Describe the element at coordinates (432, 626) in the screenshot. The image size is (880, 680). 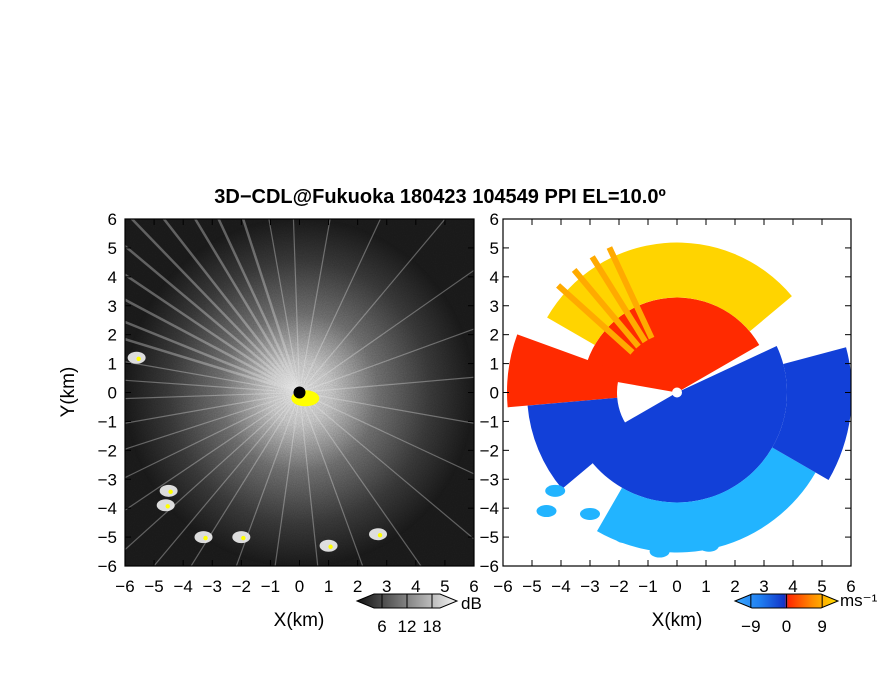
I see `colorbar-tick-label: 18` at that location.